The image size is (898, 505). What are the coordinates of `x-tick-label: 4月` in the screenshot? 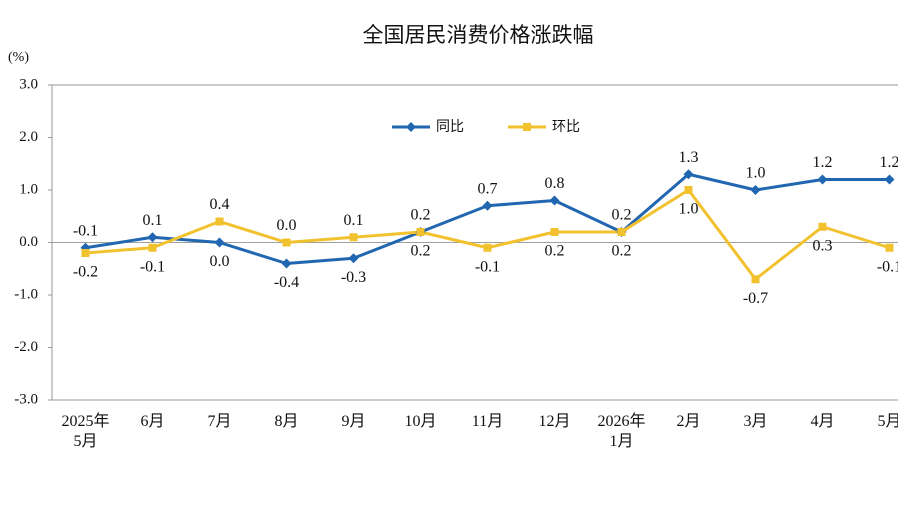 It's located at (822, 421).